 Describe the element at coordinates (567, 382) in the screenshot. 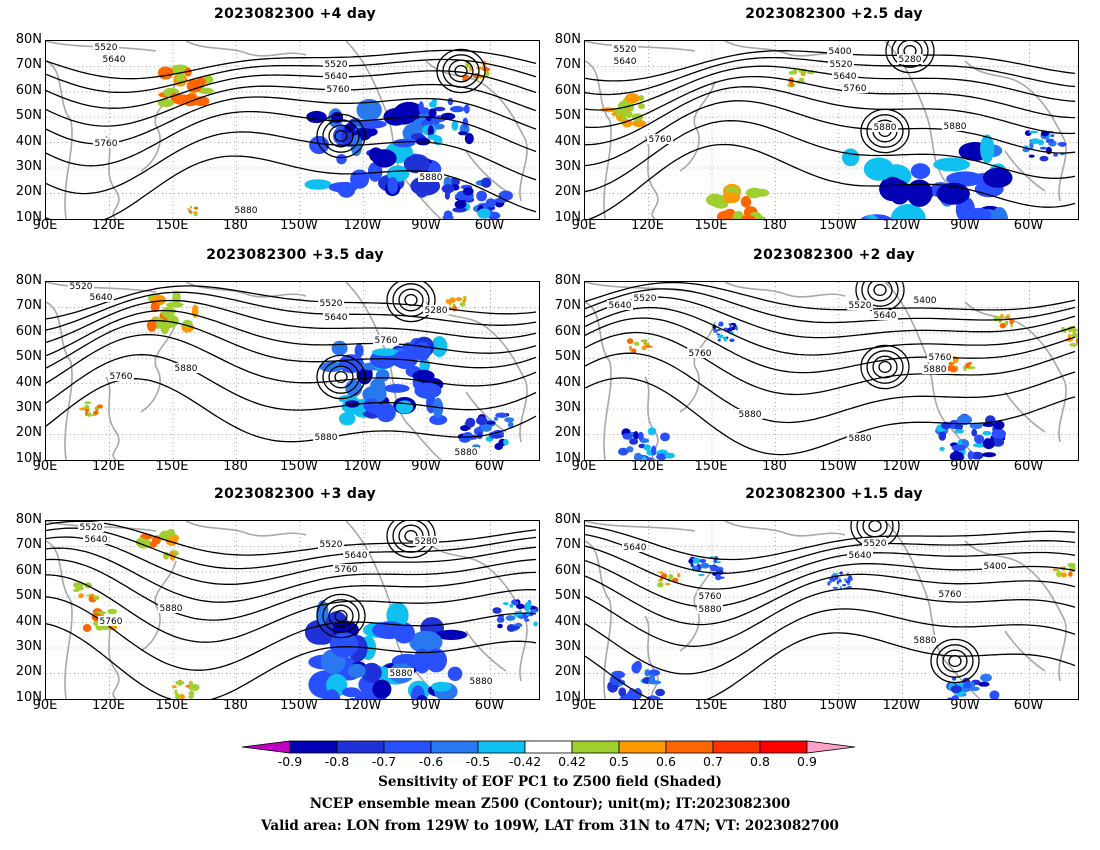

I see `lat-tick-label: 40N` at that location.